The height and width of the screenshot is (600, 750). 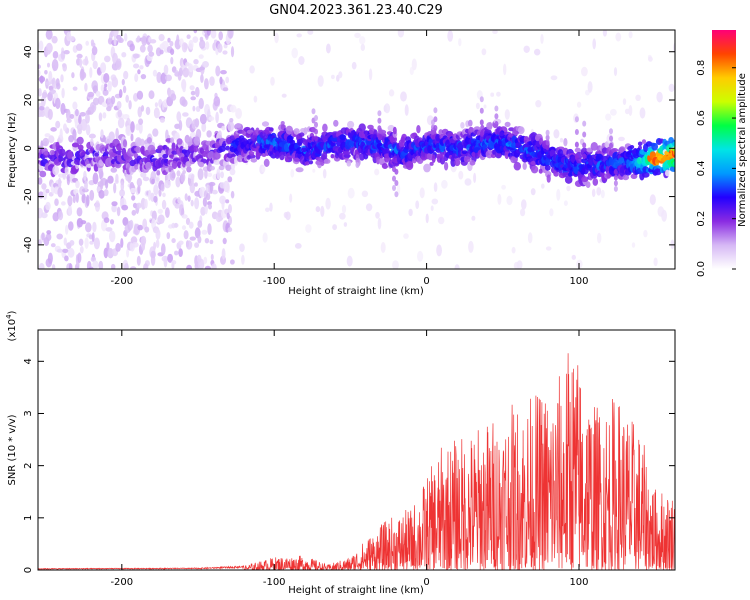 I want to click on y-tick-label: 4, so click(x=28, y=361).